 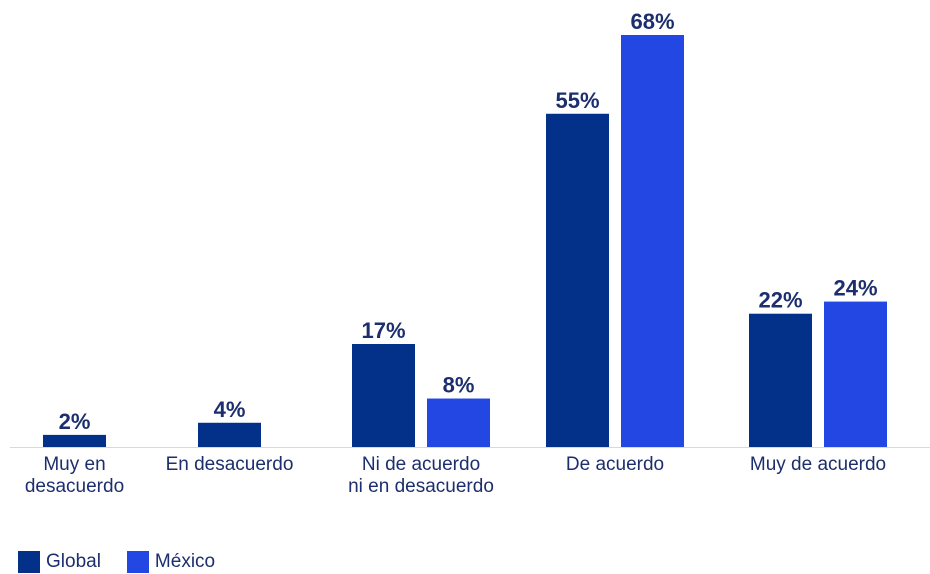 What do you see at coordinates (74, 486) in the screenshot?
I see `category-label-line: desacuerdo` at bounding box center [74, 486].